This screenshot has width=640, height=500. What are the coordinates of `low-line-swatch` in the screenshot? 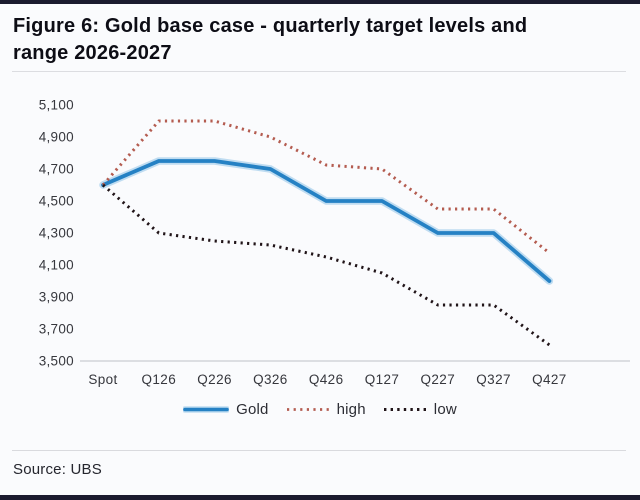 It's located at (404, 409).